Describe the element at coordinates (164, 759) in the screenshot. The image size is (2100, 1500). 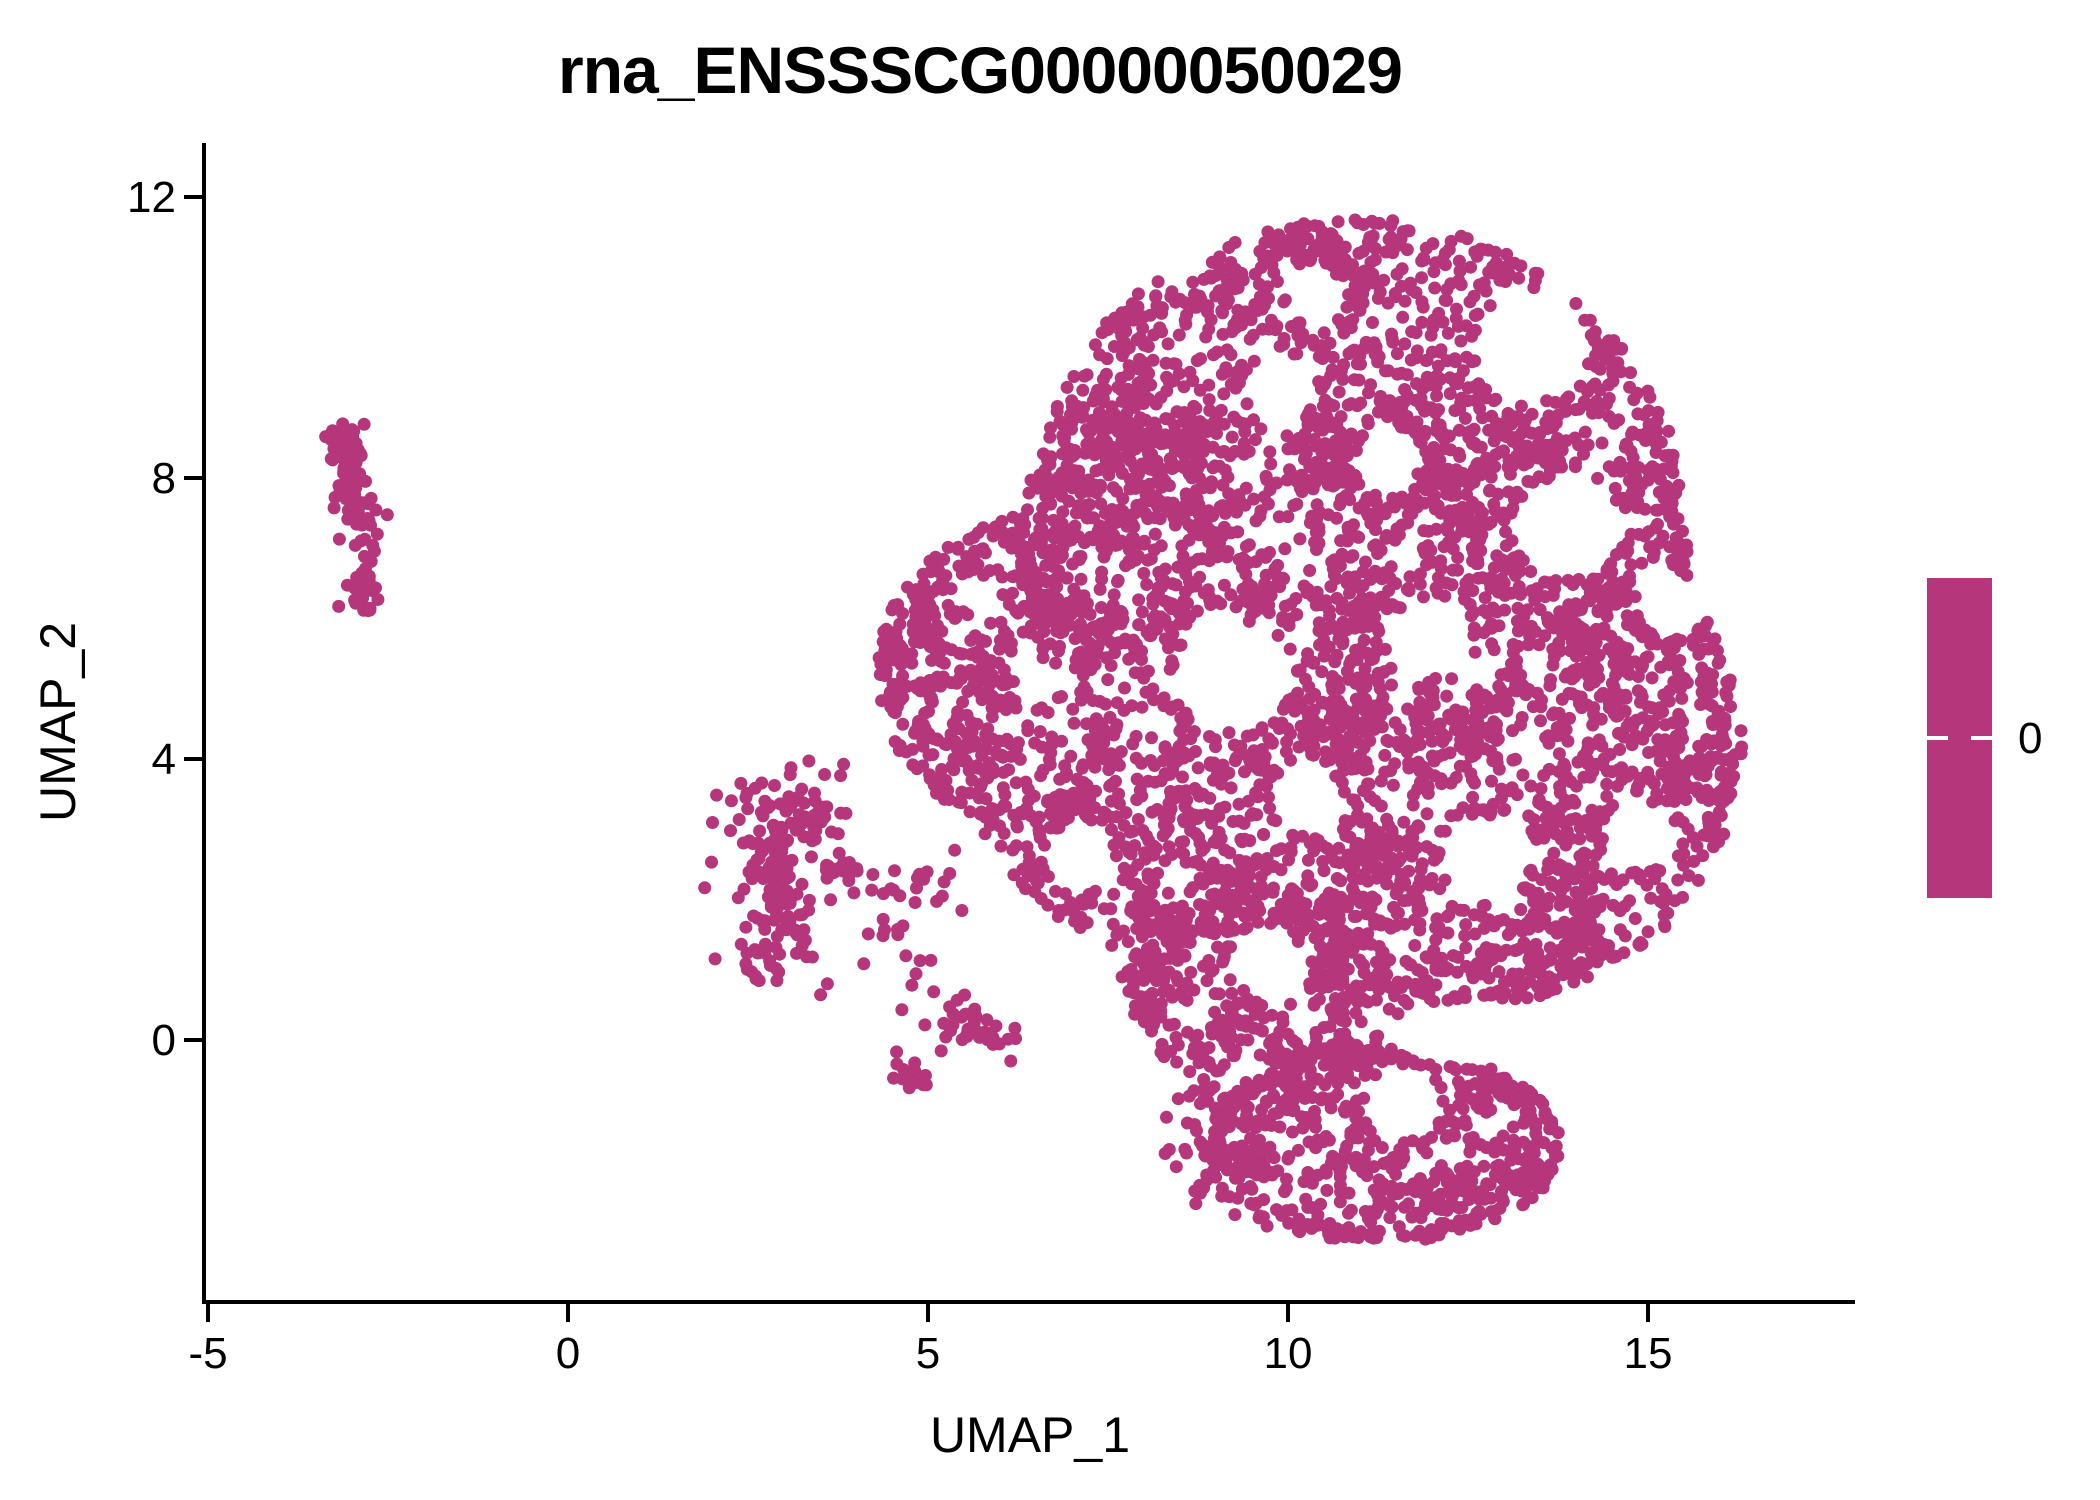
I see `y-tick-label: 4` at that location.